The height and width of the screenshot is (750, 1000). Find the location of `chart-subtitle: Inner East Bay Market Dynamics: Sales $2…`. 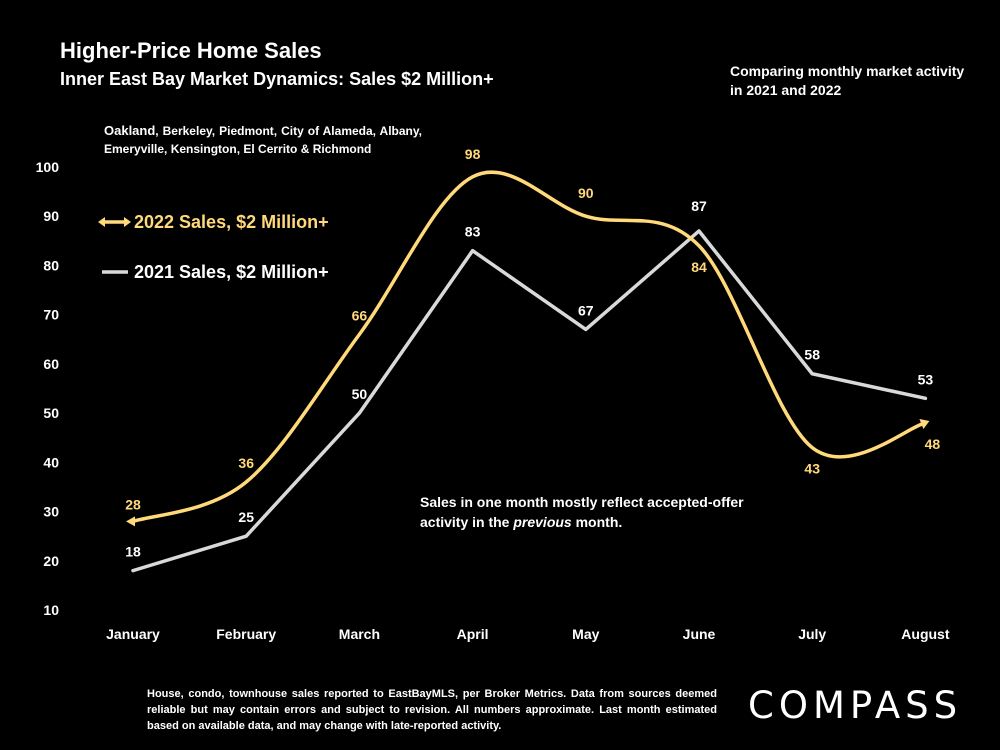

chart-subtitle: Inner East Bay Market Dynamics: Sales $2… is located at coordinates (277, 79).